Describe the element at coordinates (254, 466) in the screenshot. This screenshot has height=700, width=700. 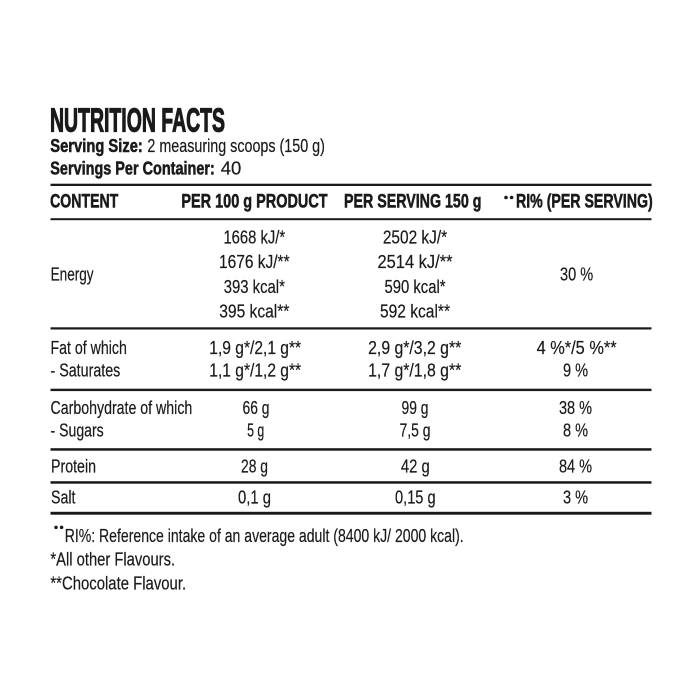
I see `svg-text: 28 g` at that location.